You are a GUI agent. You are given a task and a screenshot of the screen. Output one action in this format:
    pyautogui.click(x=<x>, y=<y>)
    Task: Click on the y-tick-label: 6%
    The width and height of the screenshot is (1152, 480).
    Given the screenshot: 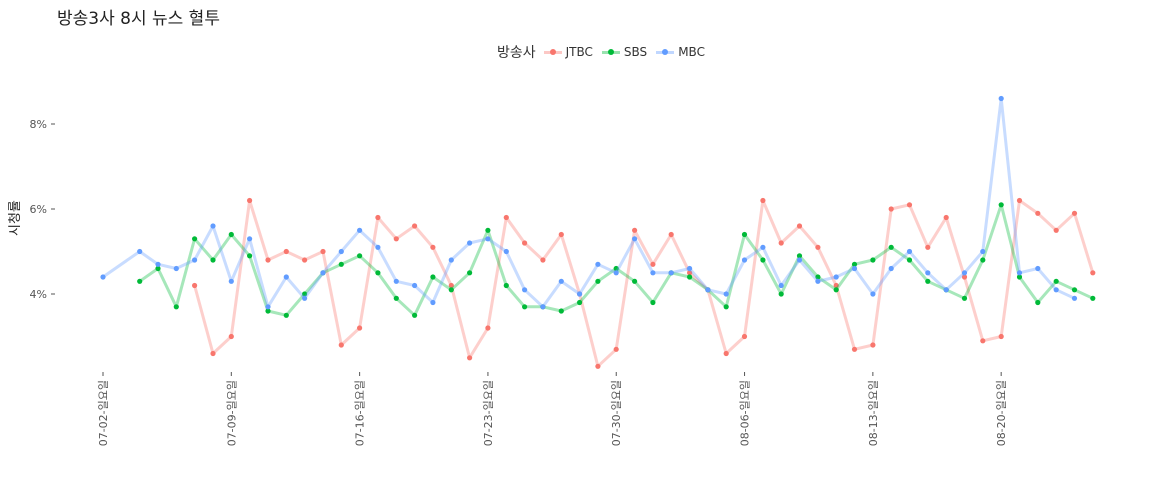 What is the action you would take?
    pyautogui.click(x=38, y=209)
    